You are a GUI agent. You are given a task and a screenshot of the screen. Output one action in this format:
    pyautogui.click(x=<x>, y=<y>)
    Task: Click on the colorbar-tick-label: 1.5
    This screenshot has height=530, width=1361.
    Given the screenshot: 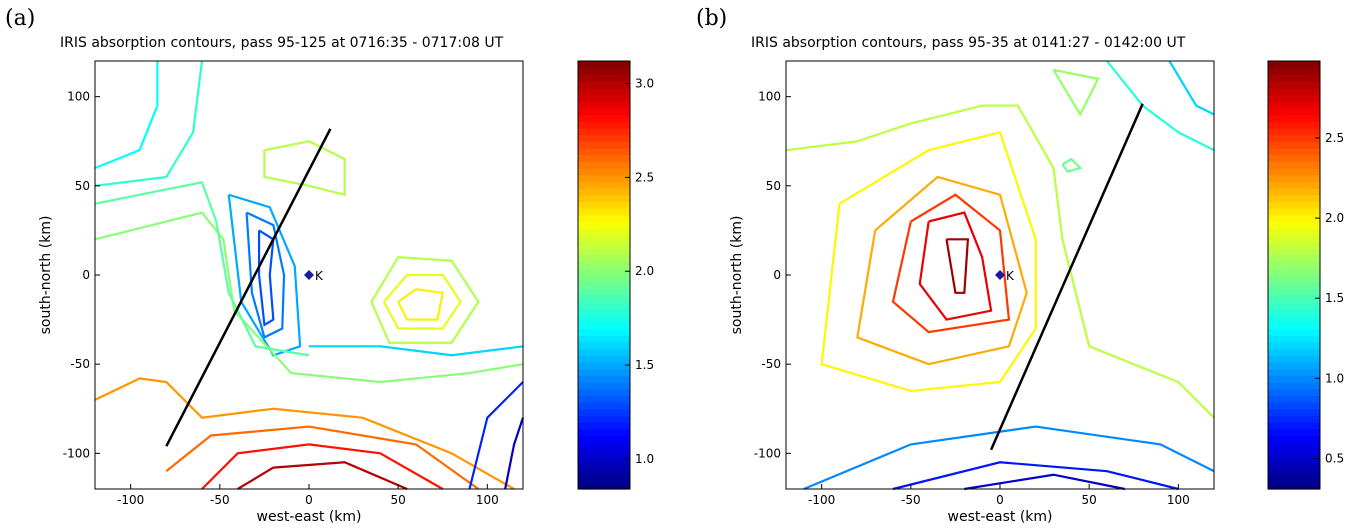 What is the action you would take?
    pyautogui.click(x=644, y=365)
    